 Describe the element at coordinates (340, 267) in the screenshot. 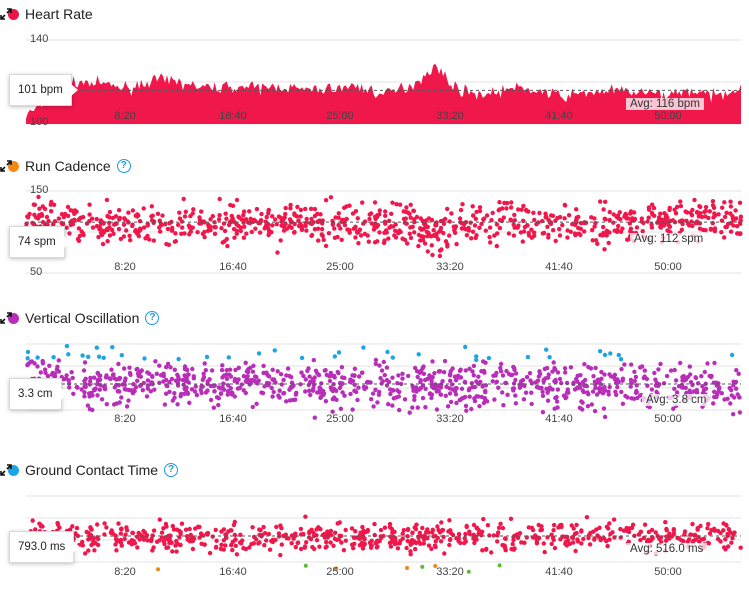

I see `x-tick-label: 25:00` at that location.